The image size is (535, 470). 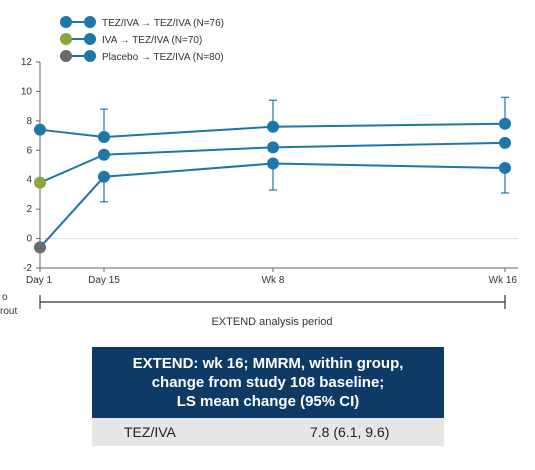 I want to click on period-label: EXTEND analysis period, so click(x=271, y=322).